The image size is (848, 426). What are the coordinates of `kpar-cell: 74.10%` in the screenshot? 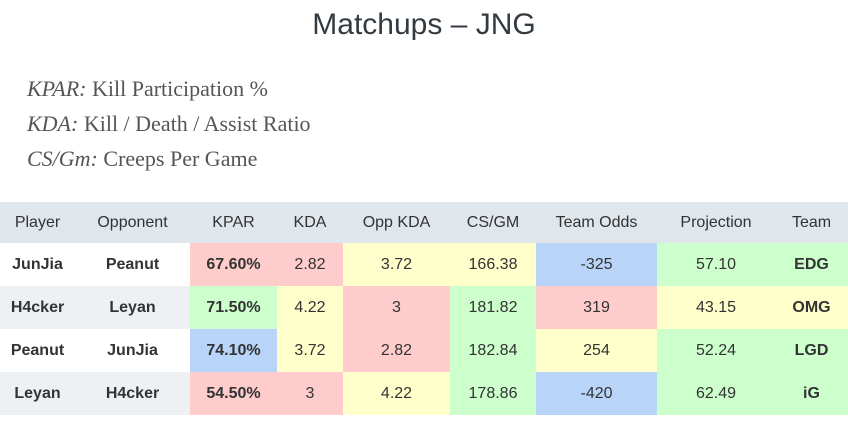 It's located at (233, 350).